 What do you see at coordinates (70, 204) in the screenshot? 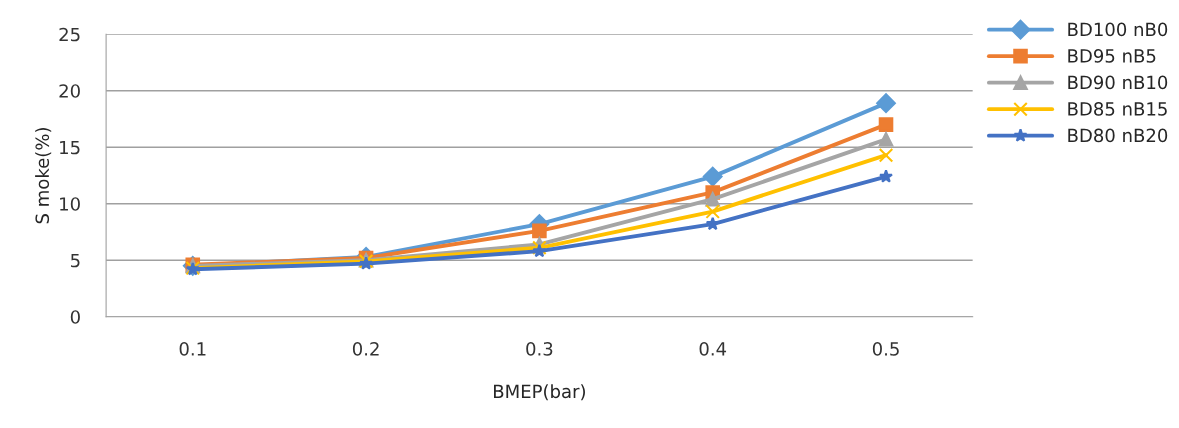
I see `y-tick-label: 10` at bounding box center [70, 204].